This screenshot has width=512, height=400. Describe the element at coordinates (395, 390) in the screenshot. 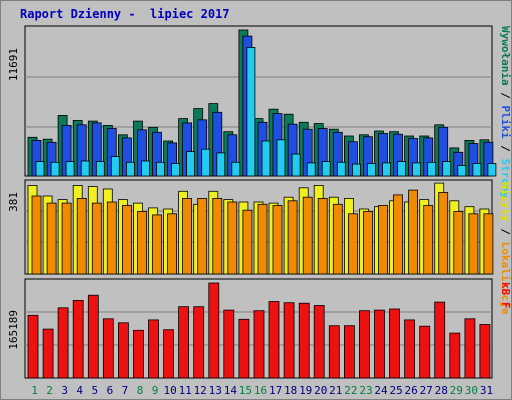

I see `x-tick-label-day-25: 25` at that location.